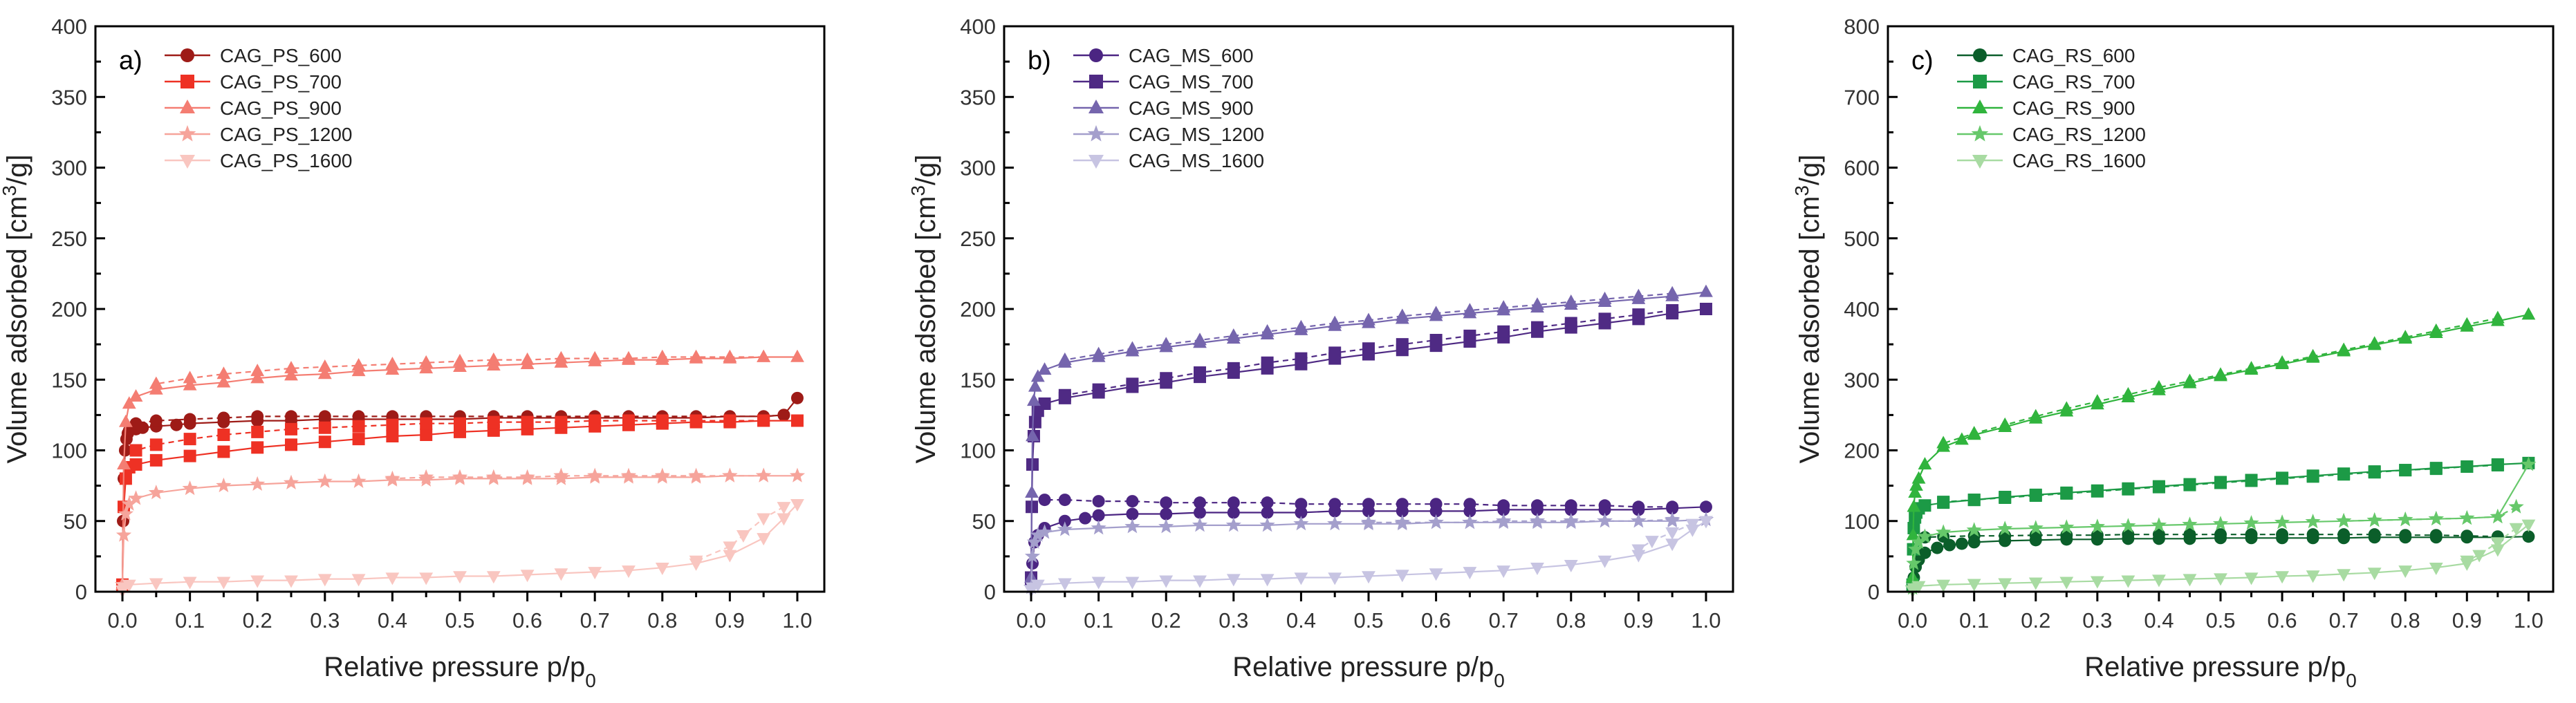  I want to click on panel-label: c), so click(1923, 60).